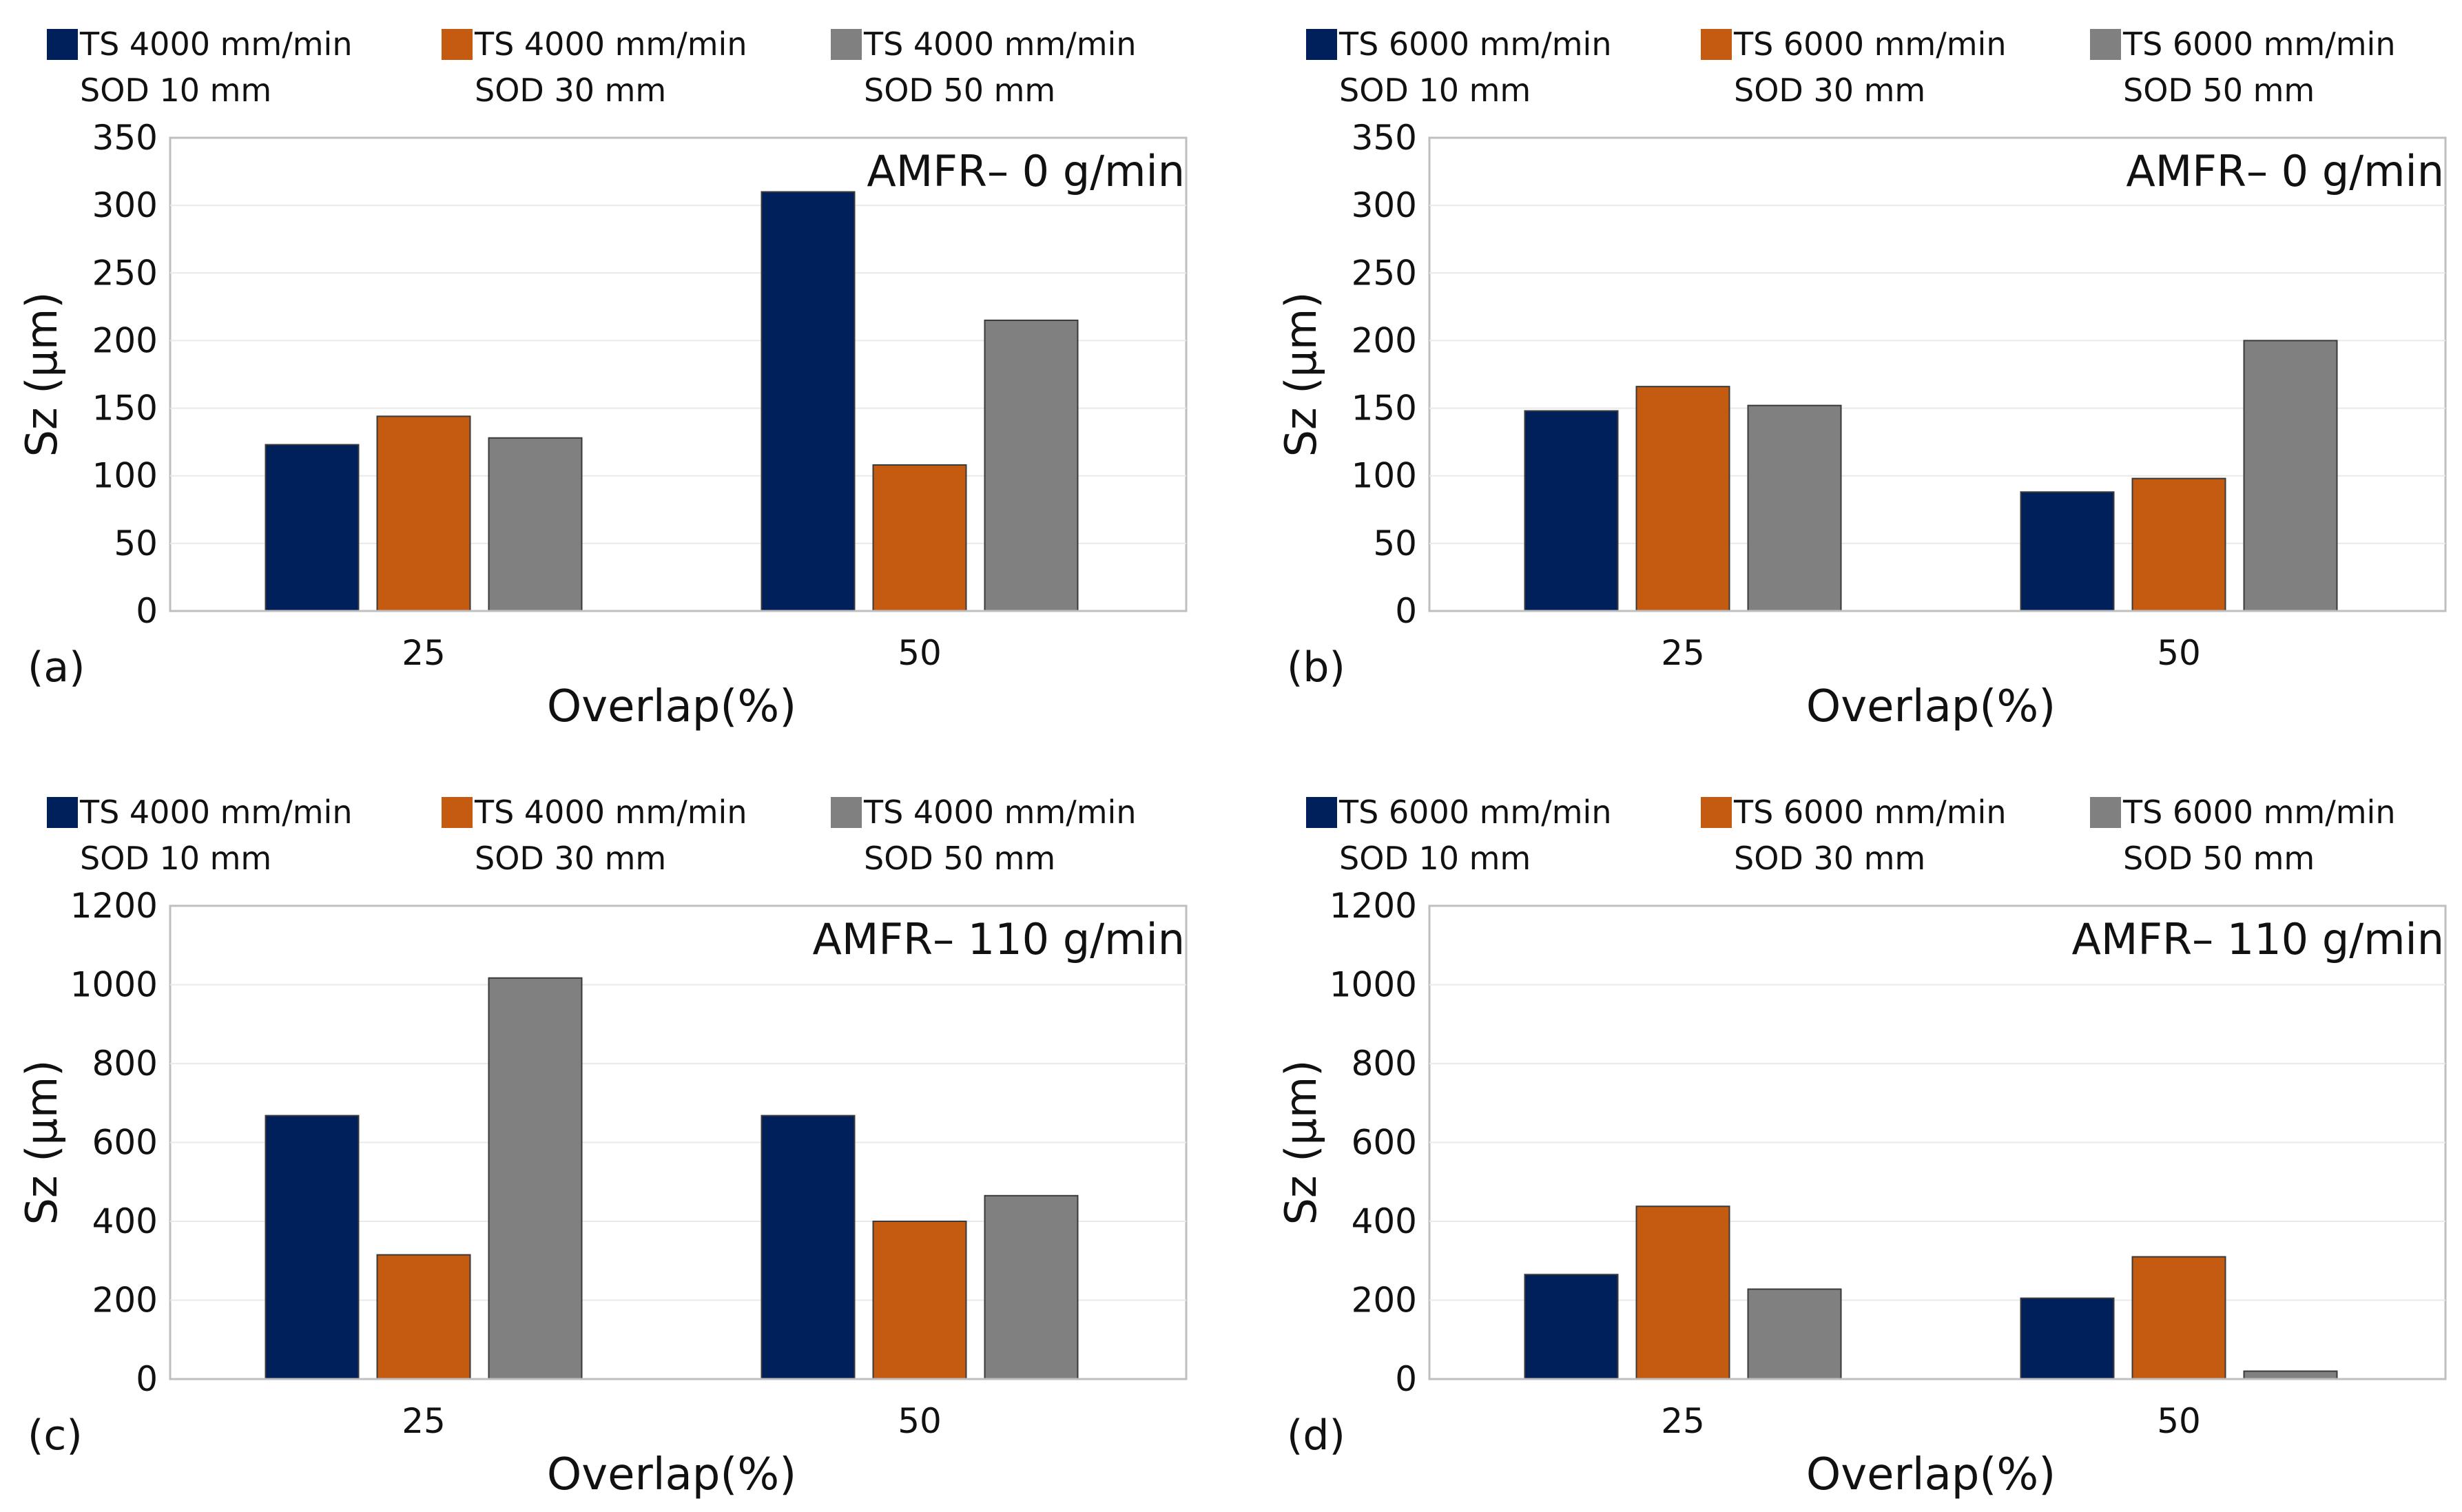 This screenshot has height=1512, width=2462. I want to click on panel-label: (b), so click(1316, 667).